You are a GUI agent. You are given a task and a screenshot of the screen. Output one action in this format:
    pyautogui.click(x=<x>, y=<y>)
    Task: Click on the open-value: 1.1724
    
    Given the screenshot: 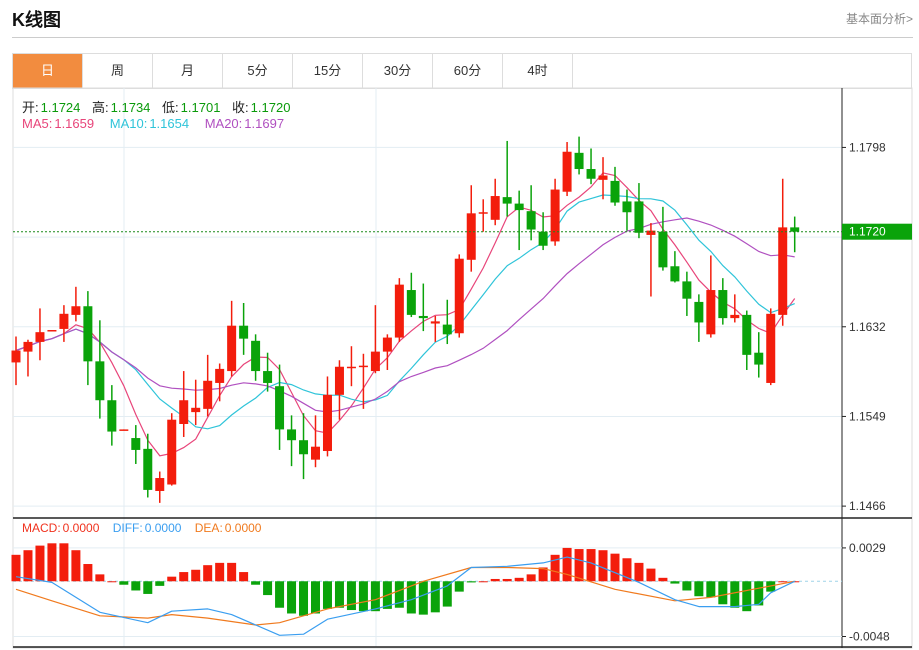 What is the action you would take?
    pyautogui.click(x=60, y=107)
    